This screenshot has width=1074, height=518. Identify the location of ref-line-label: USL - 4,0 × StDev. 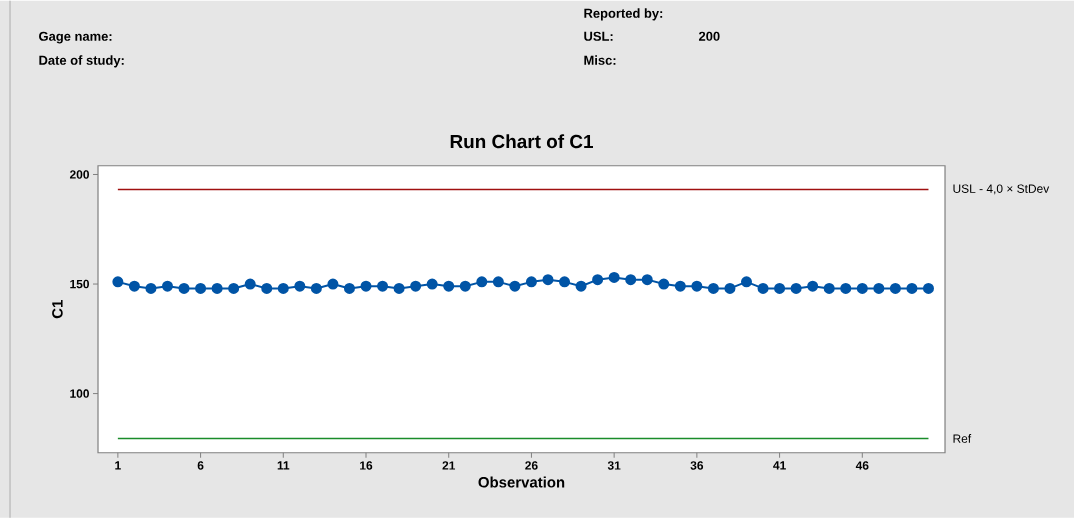
(1001, 189).